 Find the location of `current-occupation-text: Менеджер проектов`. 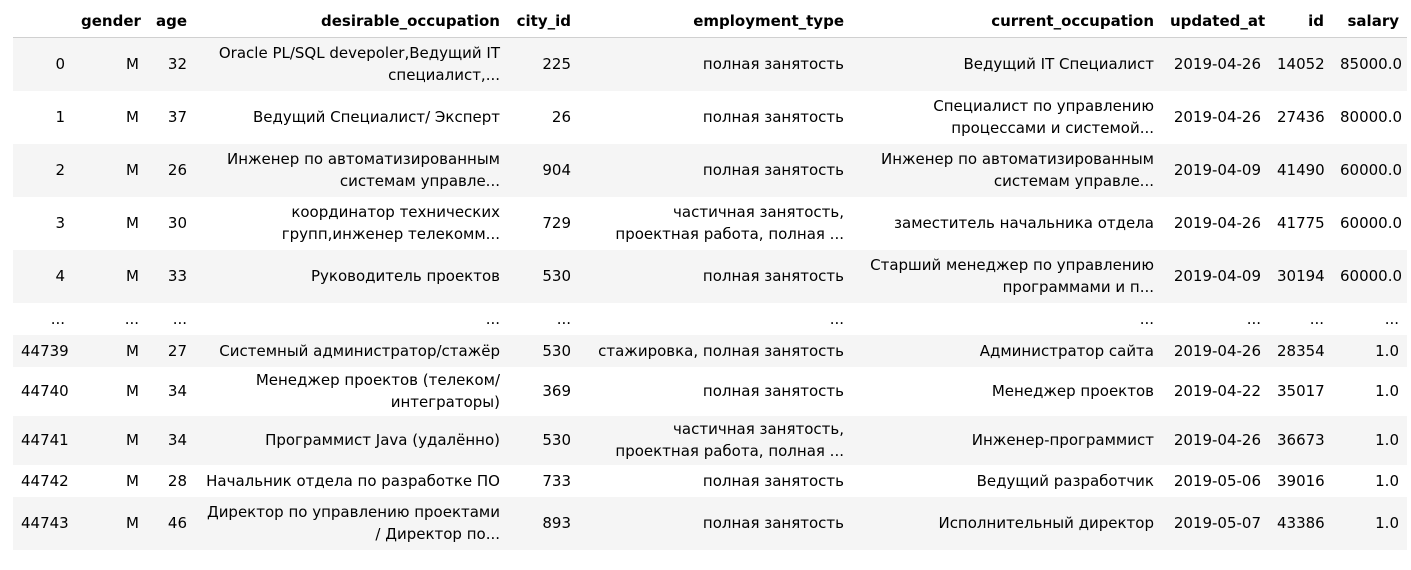

current-occupation-text: Менеджер проектов is located at coordinates (1072, 391).